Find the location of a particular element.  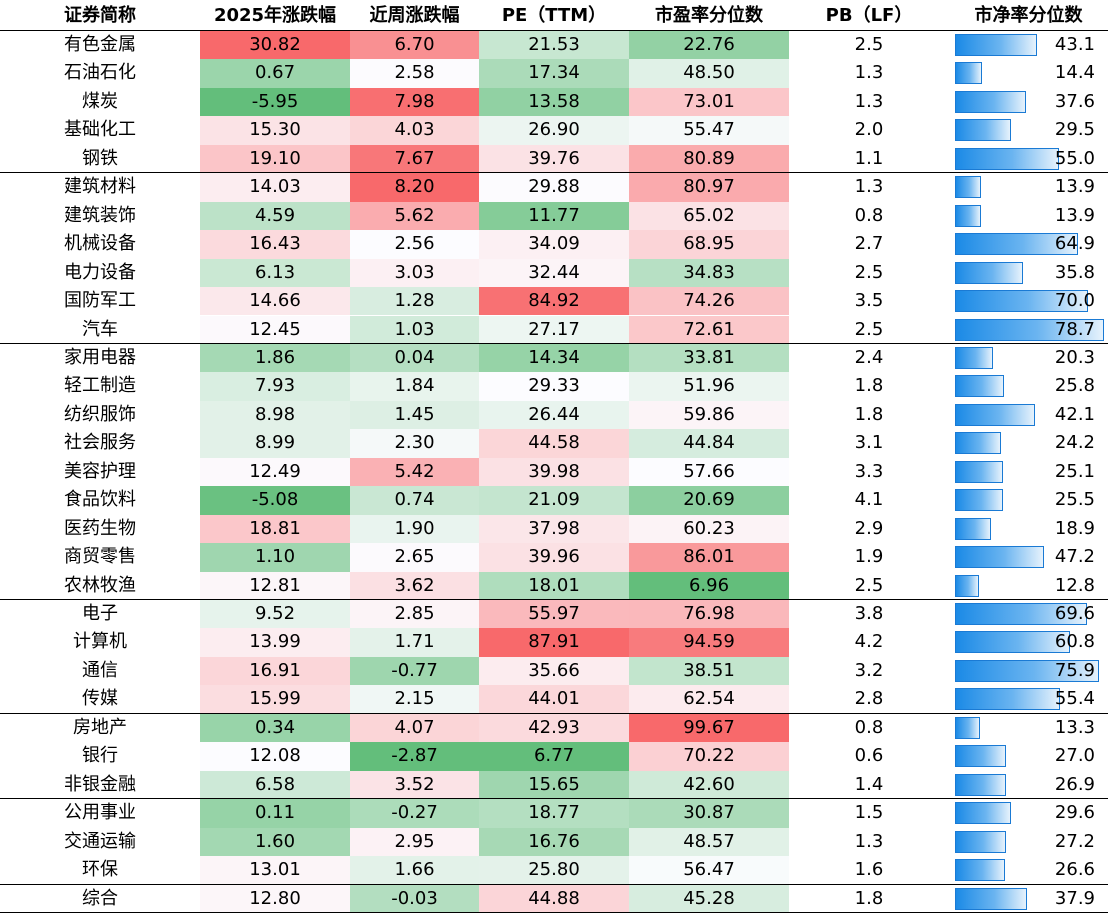

cell-ytd: 9.52 is located at coordinates (275, 614).